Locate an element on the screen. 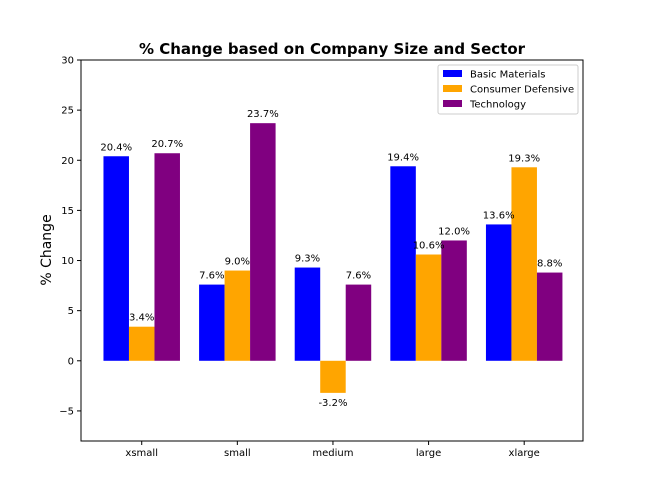 Image resolution: width=648 pixels, height=504 pixels. data-label: 20.7% is located at coordinates (167, 144).